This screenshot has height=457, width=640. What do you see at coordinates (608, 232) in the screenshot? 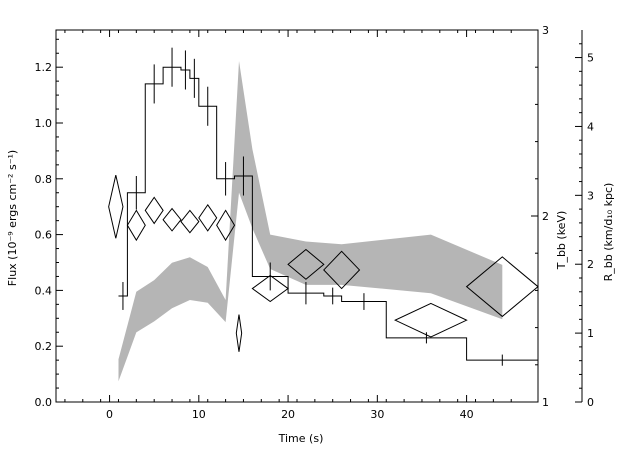
I see `y-axis-right-2-label: R_bb (km/d₁₀ kpc)` at bounding box center [608, 232].